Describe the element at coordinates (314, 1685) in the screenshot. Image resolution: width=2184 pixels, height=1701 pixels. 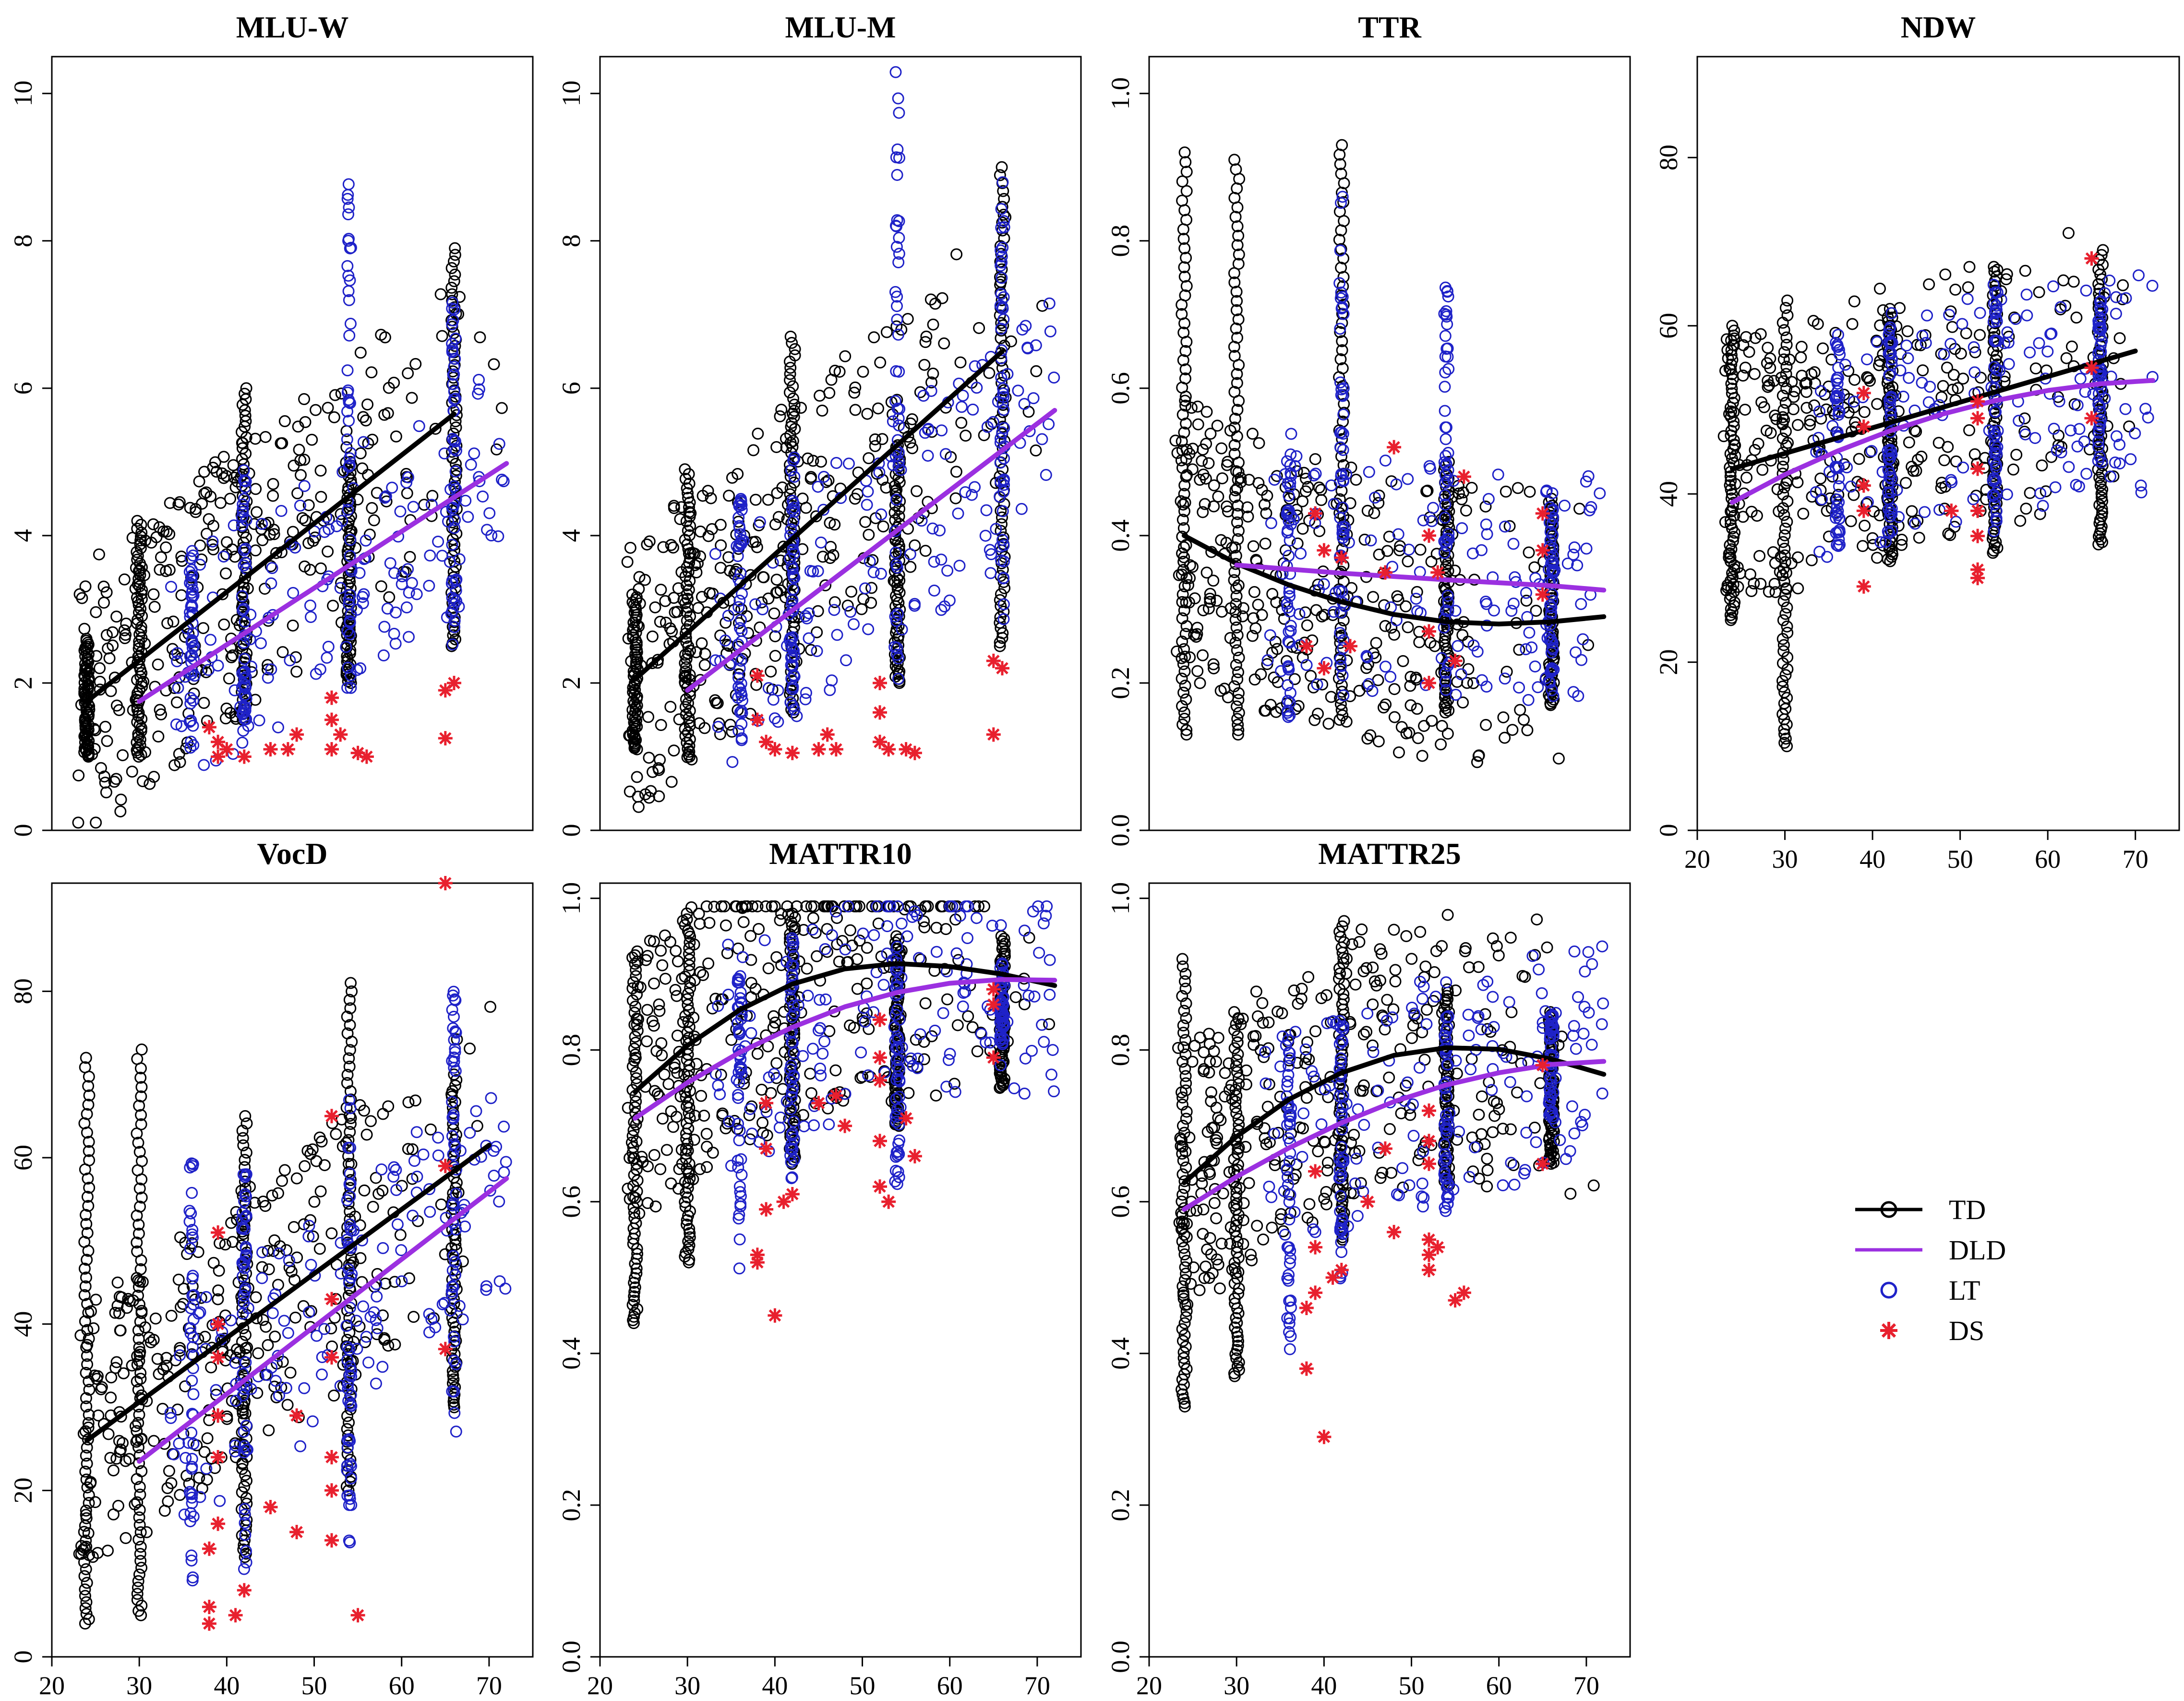
I see `x-tick-label: 50` at that location.